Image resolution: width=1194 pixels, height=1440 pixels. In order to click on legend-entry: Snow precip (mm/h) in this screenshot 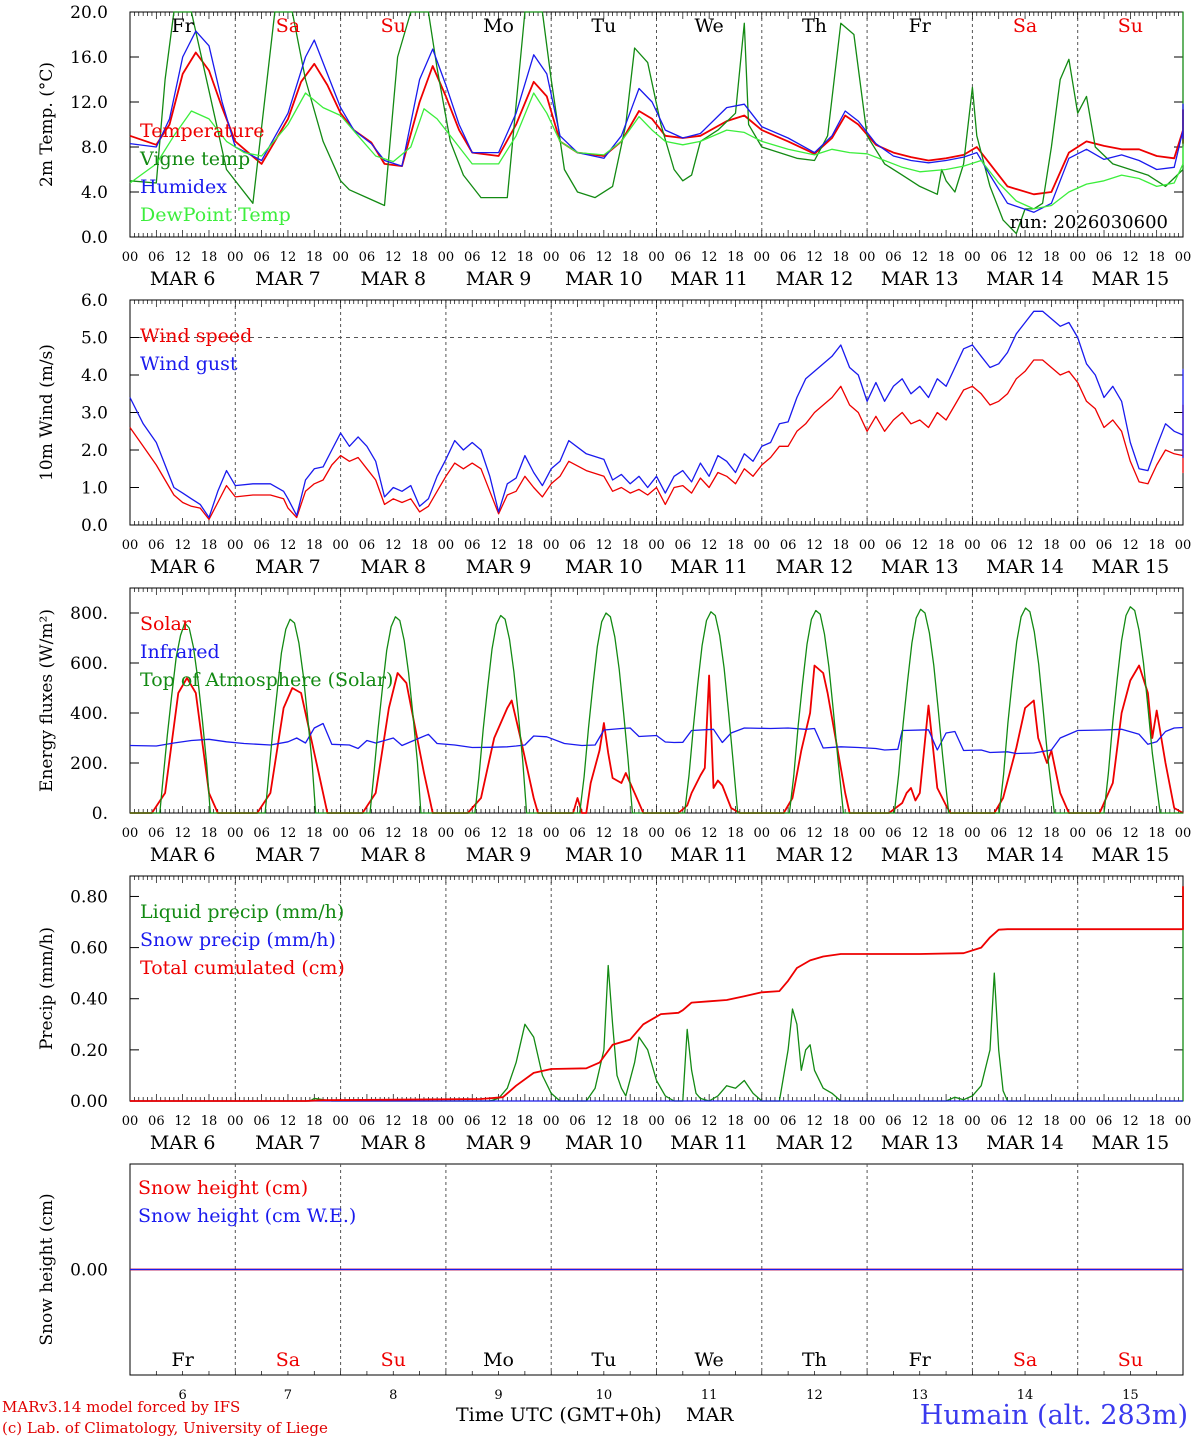, I will do `click(238, 940)`.